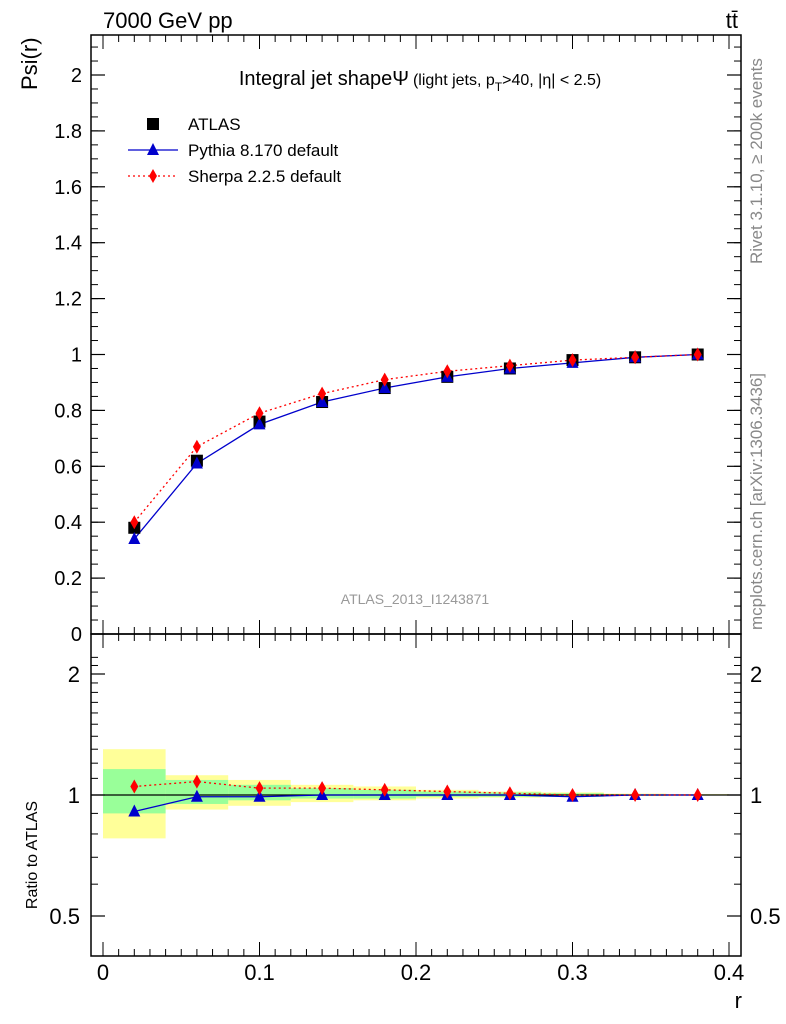 The width and height of the screenshot is (786, 1024). I want to click on process-label: tt̄, so click(732, 20).